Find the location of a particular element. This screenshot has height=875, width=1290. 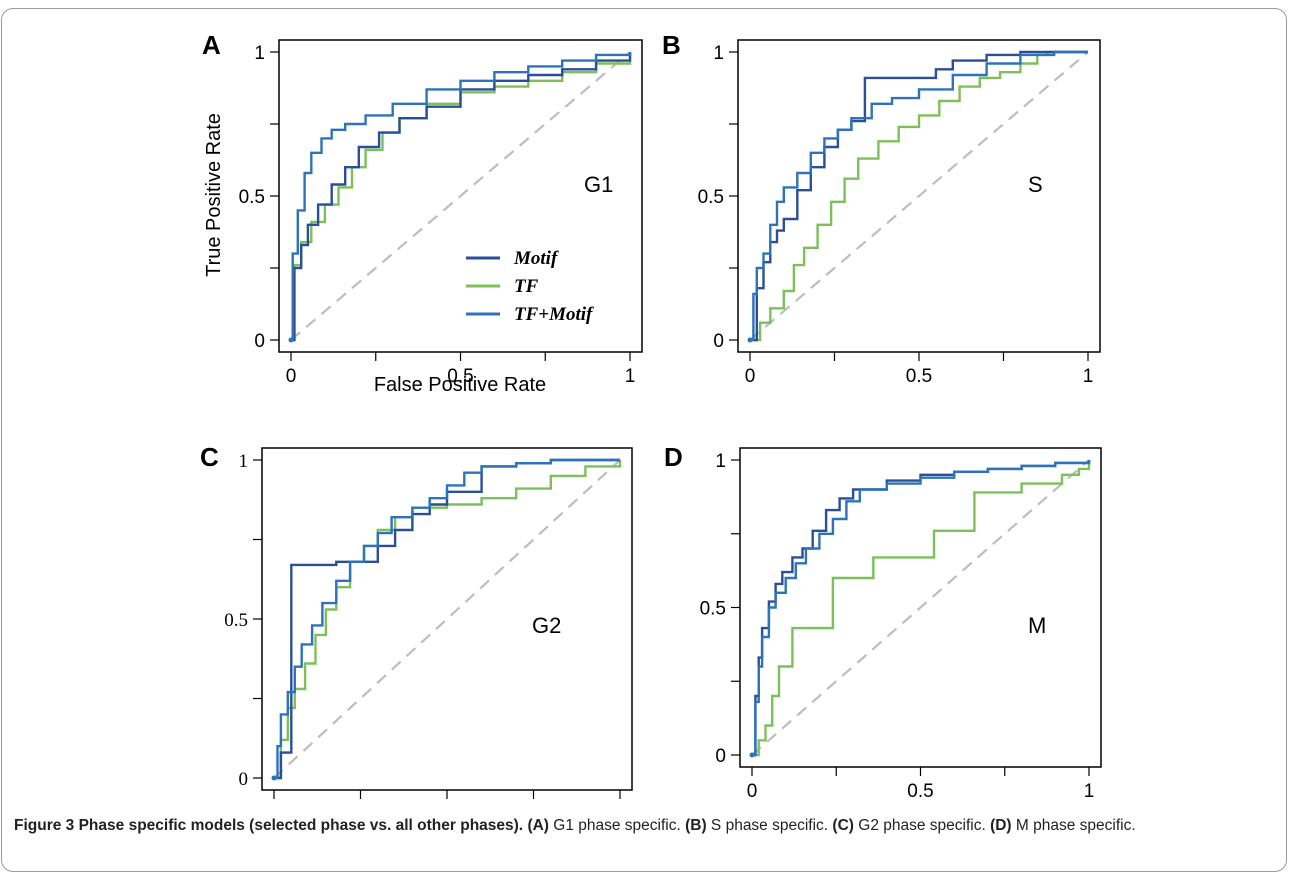

p3-diagonal-reference is located at coordinates (920, 607).